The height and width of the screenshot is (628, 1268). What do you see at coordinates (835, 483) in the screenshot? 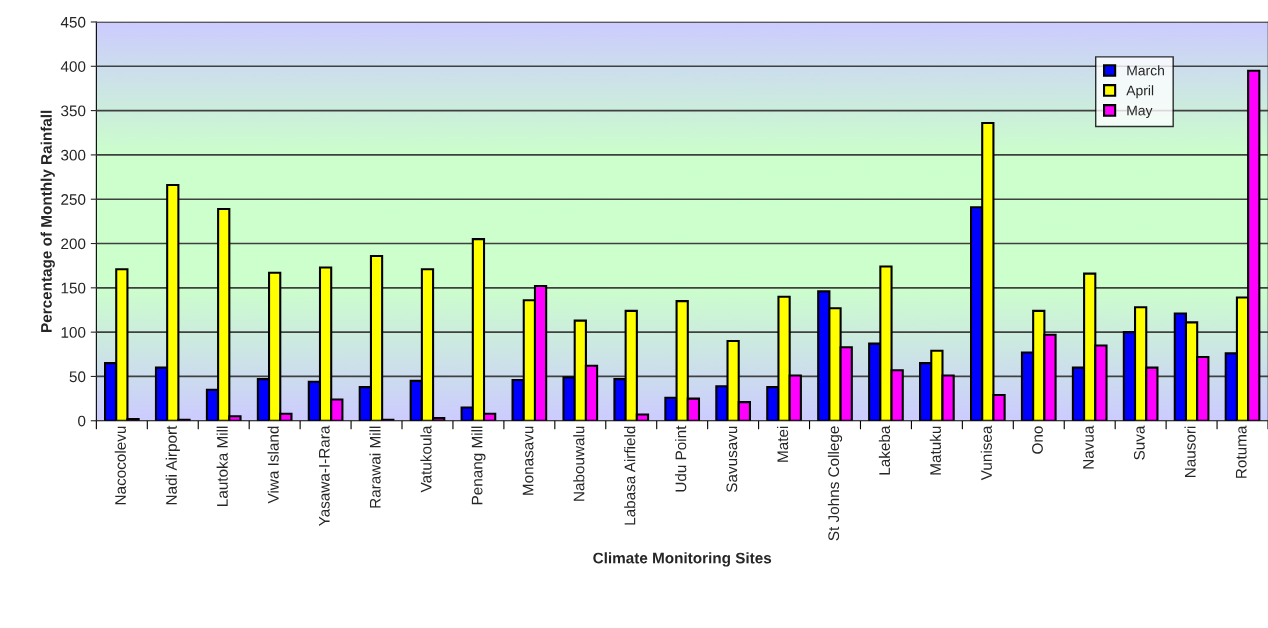
I see `x-tick-label: St Johns College` at bounding box center [835, 483].